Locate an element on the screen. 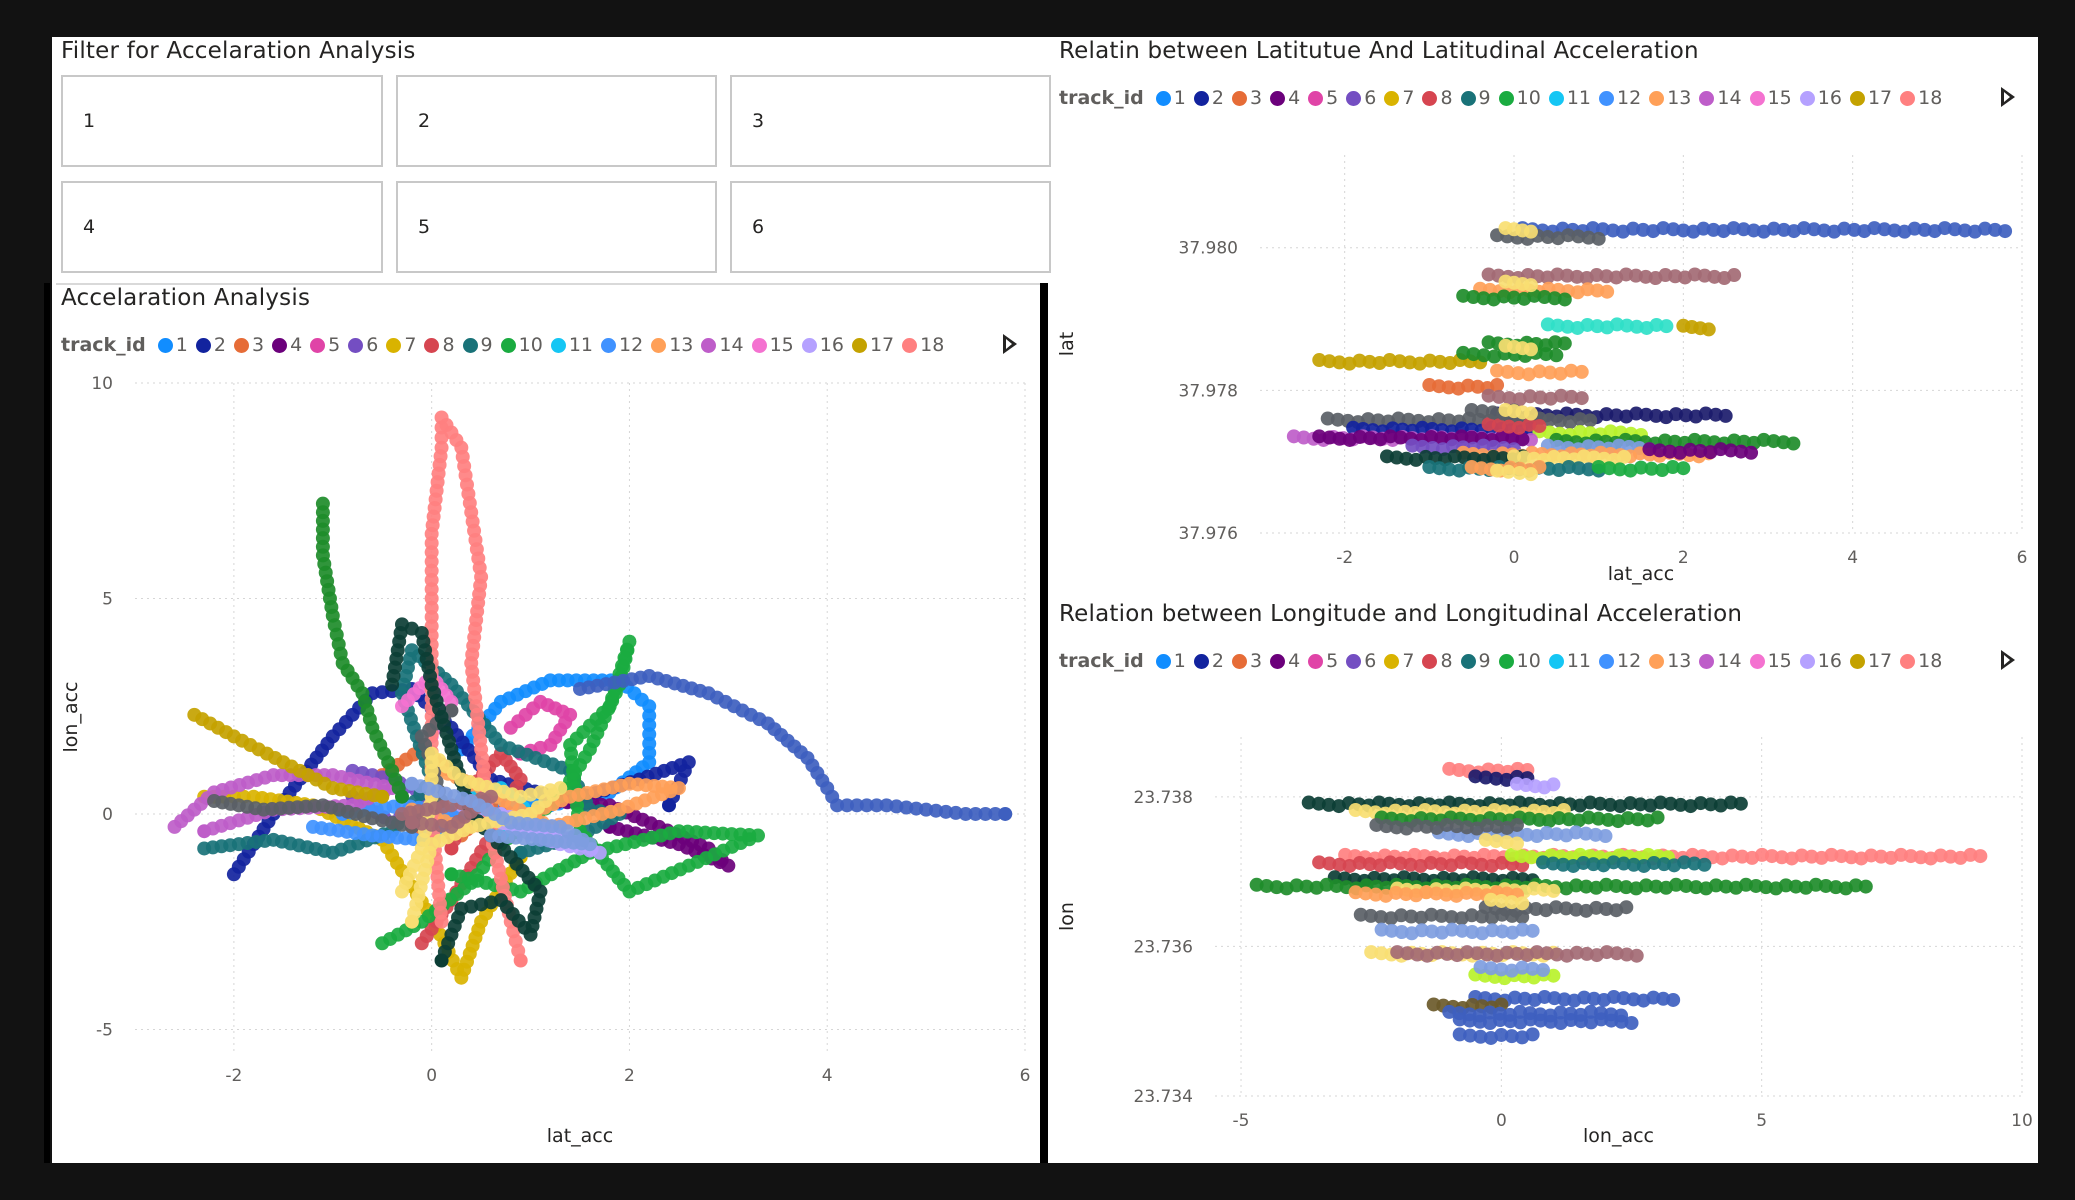 This screenshot has height=1200, width=2075. accel-play-axis-icon is located at coordinates (1010, 344).